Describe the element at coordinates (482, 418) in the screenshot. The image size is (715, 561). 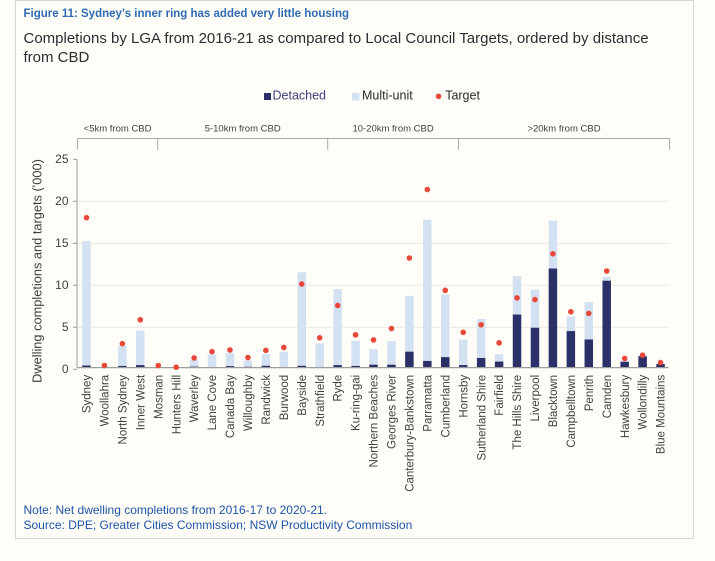
I see `svg-text: Sutherland Shire` at that location.